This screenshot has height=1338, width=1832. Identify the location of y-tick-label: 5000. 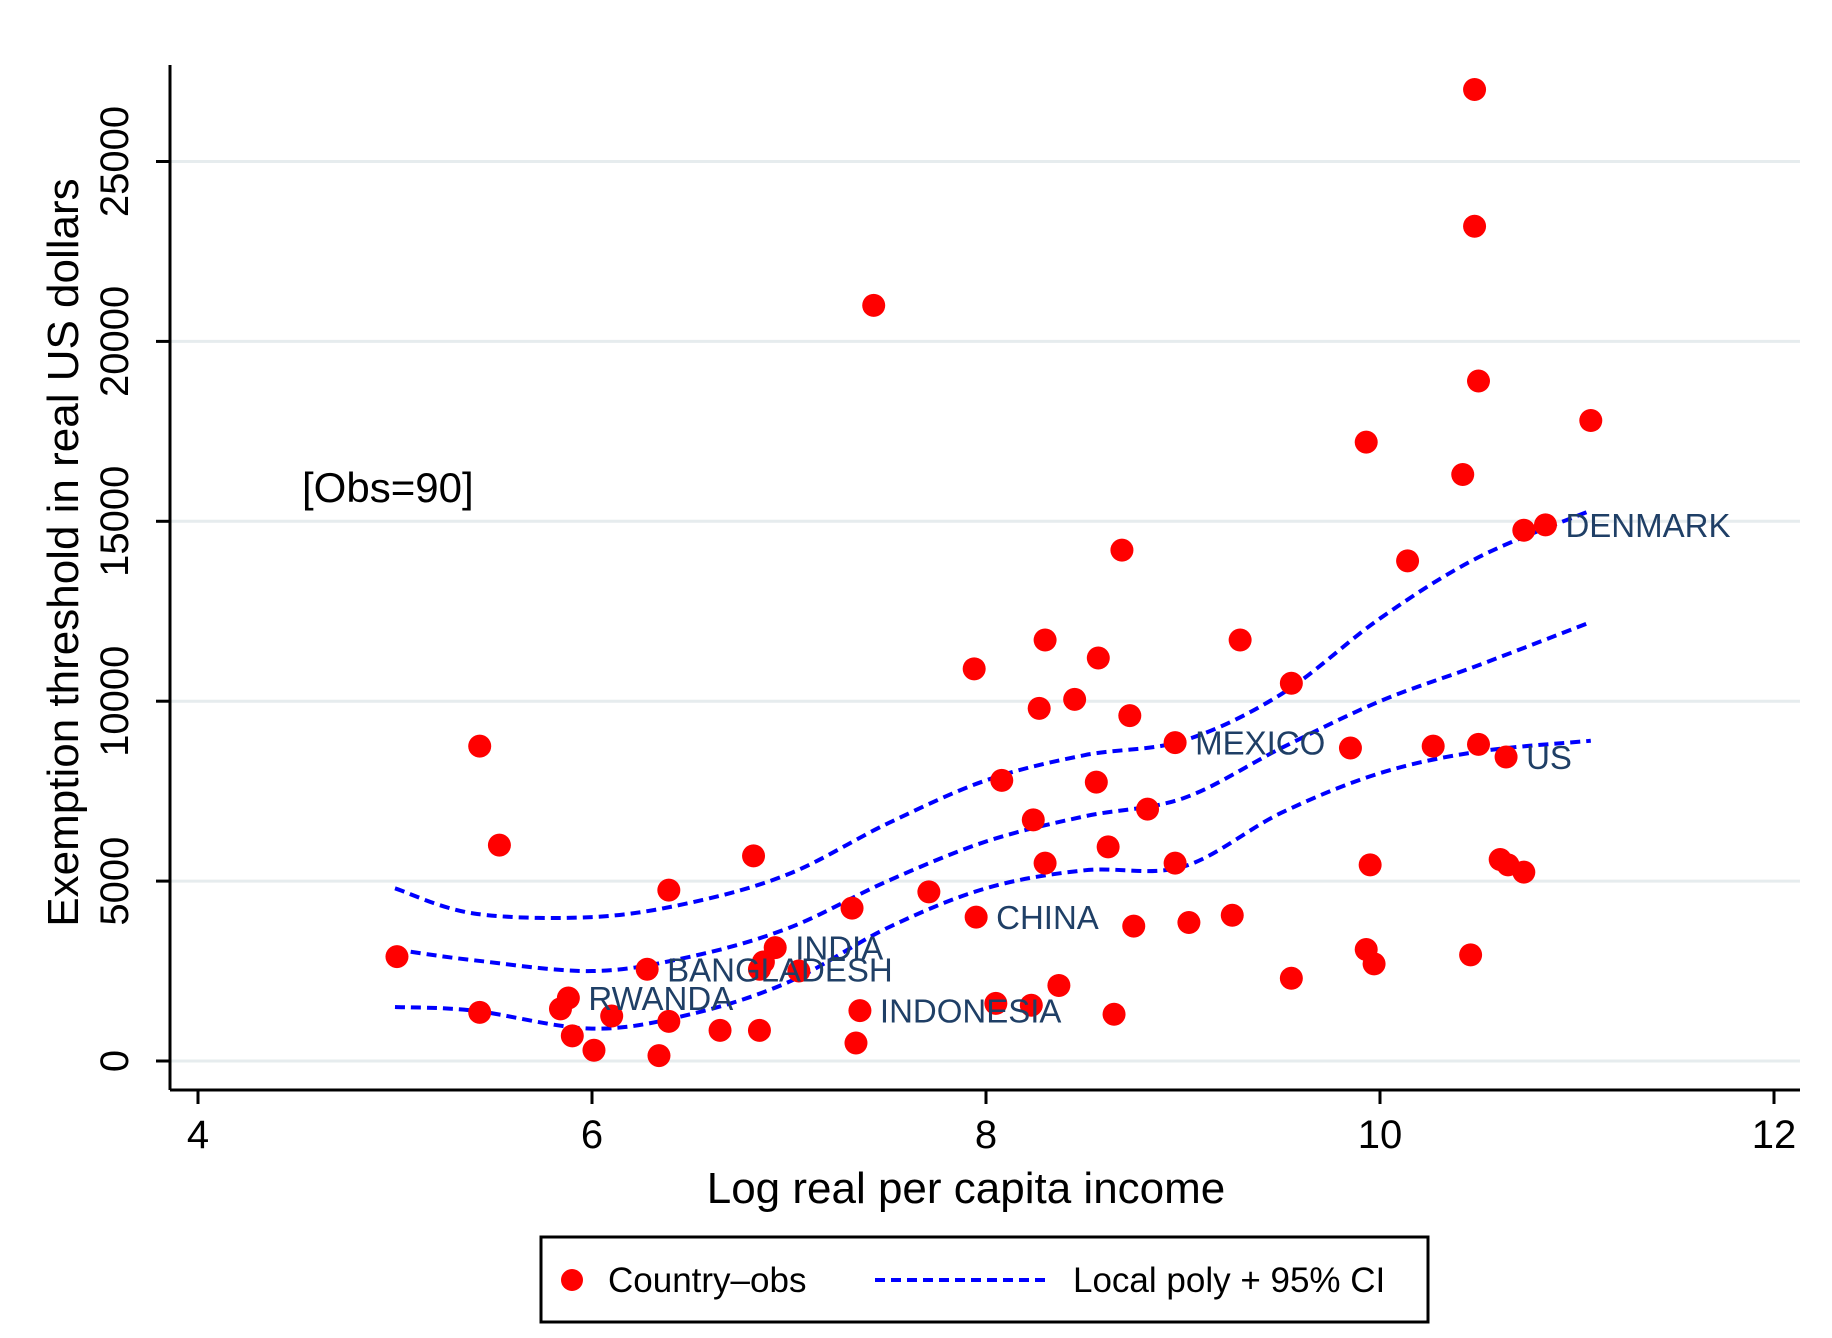
(115, 881).